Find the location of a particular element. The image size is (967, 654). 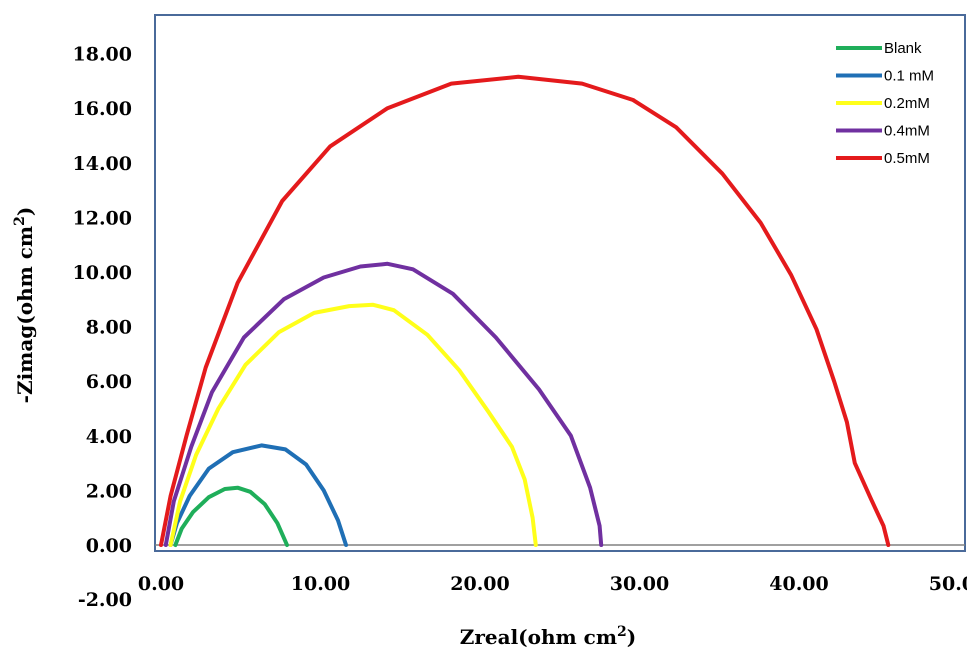

legend: Blank 0.1 mM 0.2mM 0.4mM 0.5mM is located at coordinates (885, 103).